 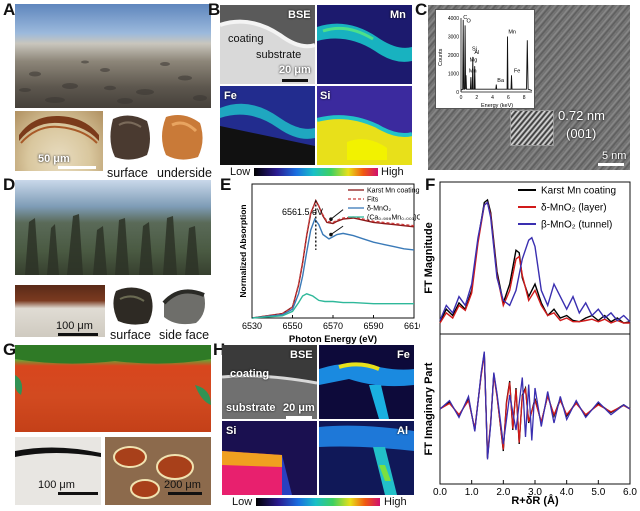 What do you see at coordinates (184, 305) in the screenshot?
I see `rock-sample-side-d` at bounding box center [184, 305].